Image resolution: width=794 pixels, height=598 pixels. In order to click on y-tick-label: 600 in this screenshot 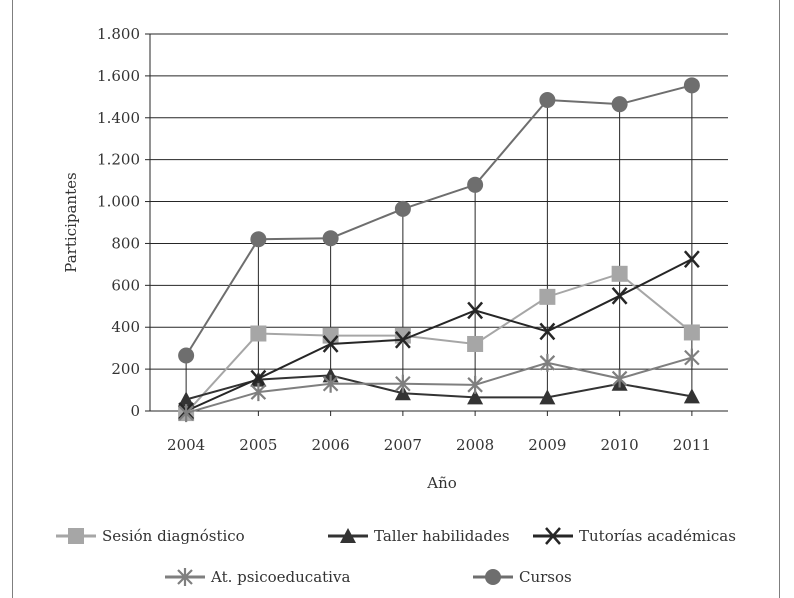, I will do `click(125, 285)`.